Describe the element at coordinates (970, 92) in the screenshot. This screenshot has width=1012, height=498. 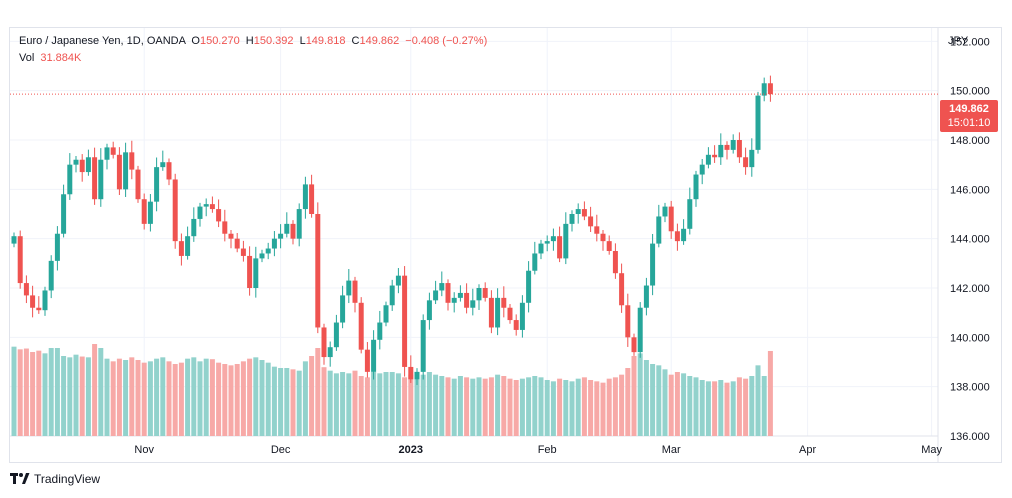
I see `y-tick-label: 150.000` at that location.